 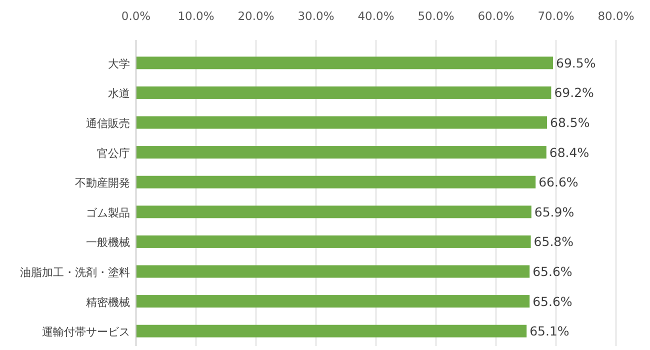 What do you see at coordinates (102, 183) in the screenshot?
I see `y-tick-label: 不動産開発` at bounding box center [102, 183].